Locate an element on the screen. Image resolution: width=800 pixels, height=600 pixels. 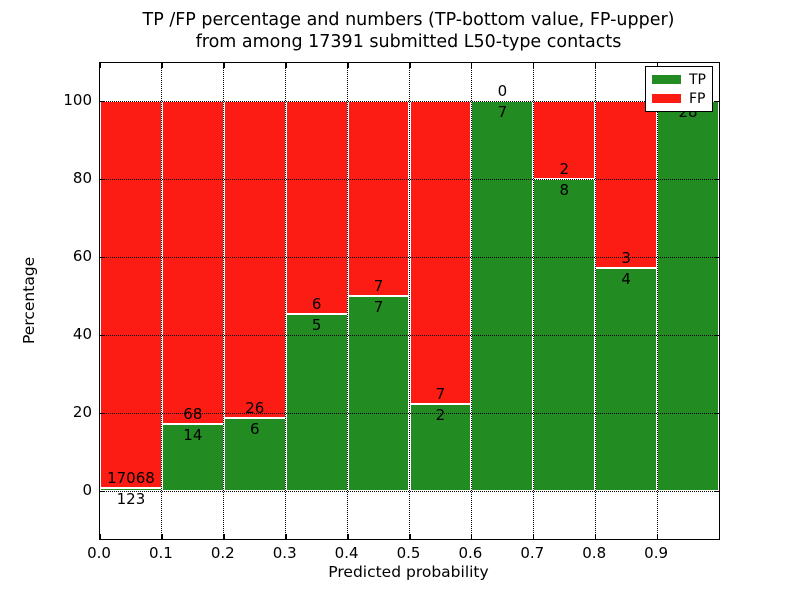
legend-item-fp: FP is located at coordinates (679, 99).